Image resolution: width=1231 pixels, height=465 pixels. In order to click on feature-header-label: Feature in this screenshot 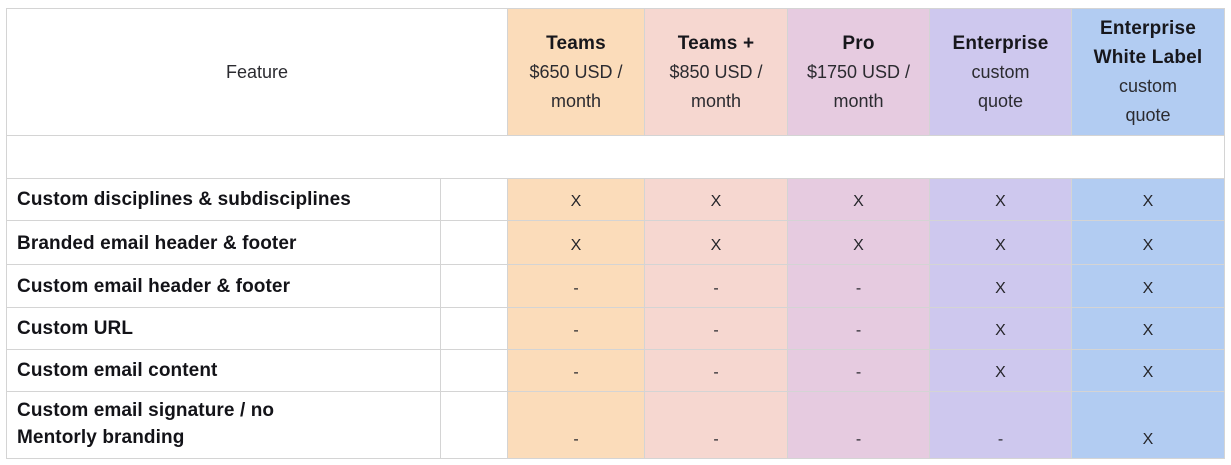, I will do `click(257, 71)`.